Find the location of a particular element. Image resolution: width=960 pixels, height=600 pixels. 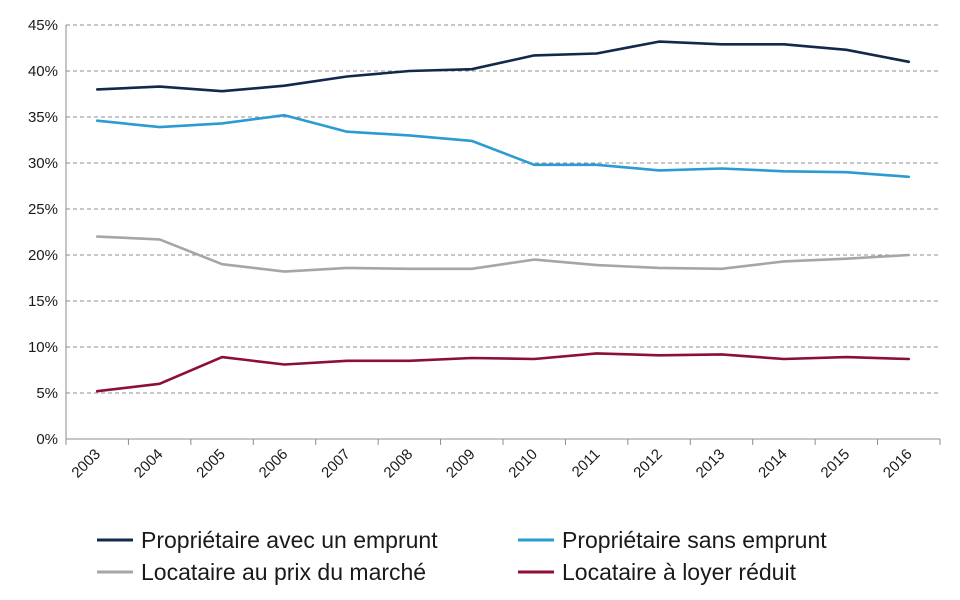

legend-label: Locataire à loyer réduit is located at coordinates (679, 572).